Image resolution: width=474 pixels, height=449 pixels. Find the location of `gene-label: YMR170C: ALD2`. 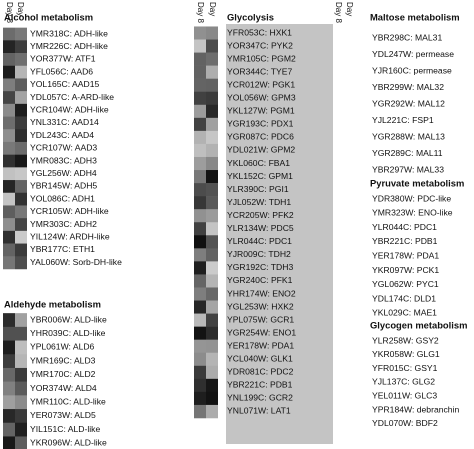

gene-label: YMR170C: ALD2 is located at coordinates (63, 374).